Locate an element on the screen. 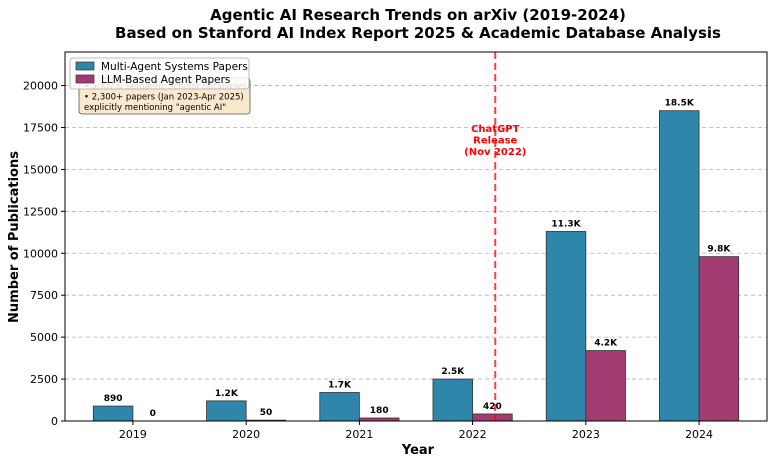  multi-agent-bar-2019 is located at coordinates (113, 413).